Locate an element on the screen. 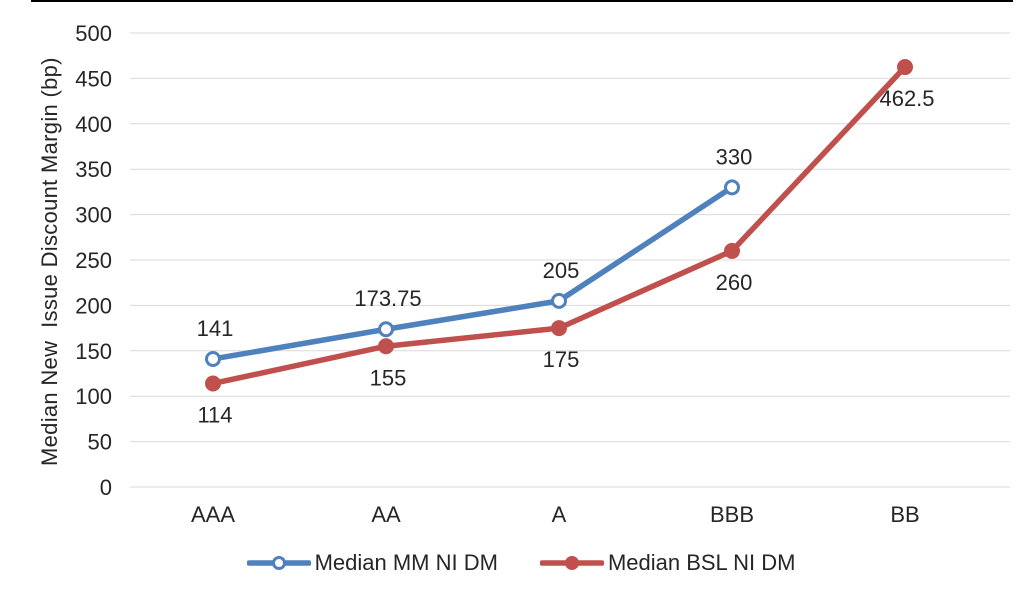 The image size is (1024, 597). data-point-label: 114 is located at coordinates (214, 414).